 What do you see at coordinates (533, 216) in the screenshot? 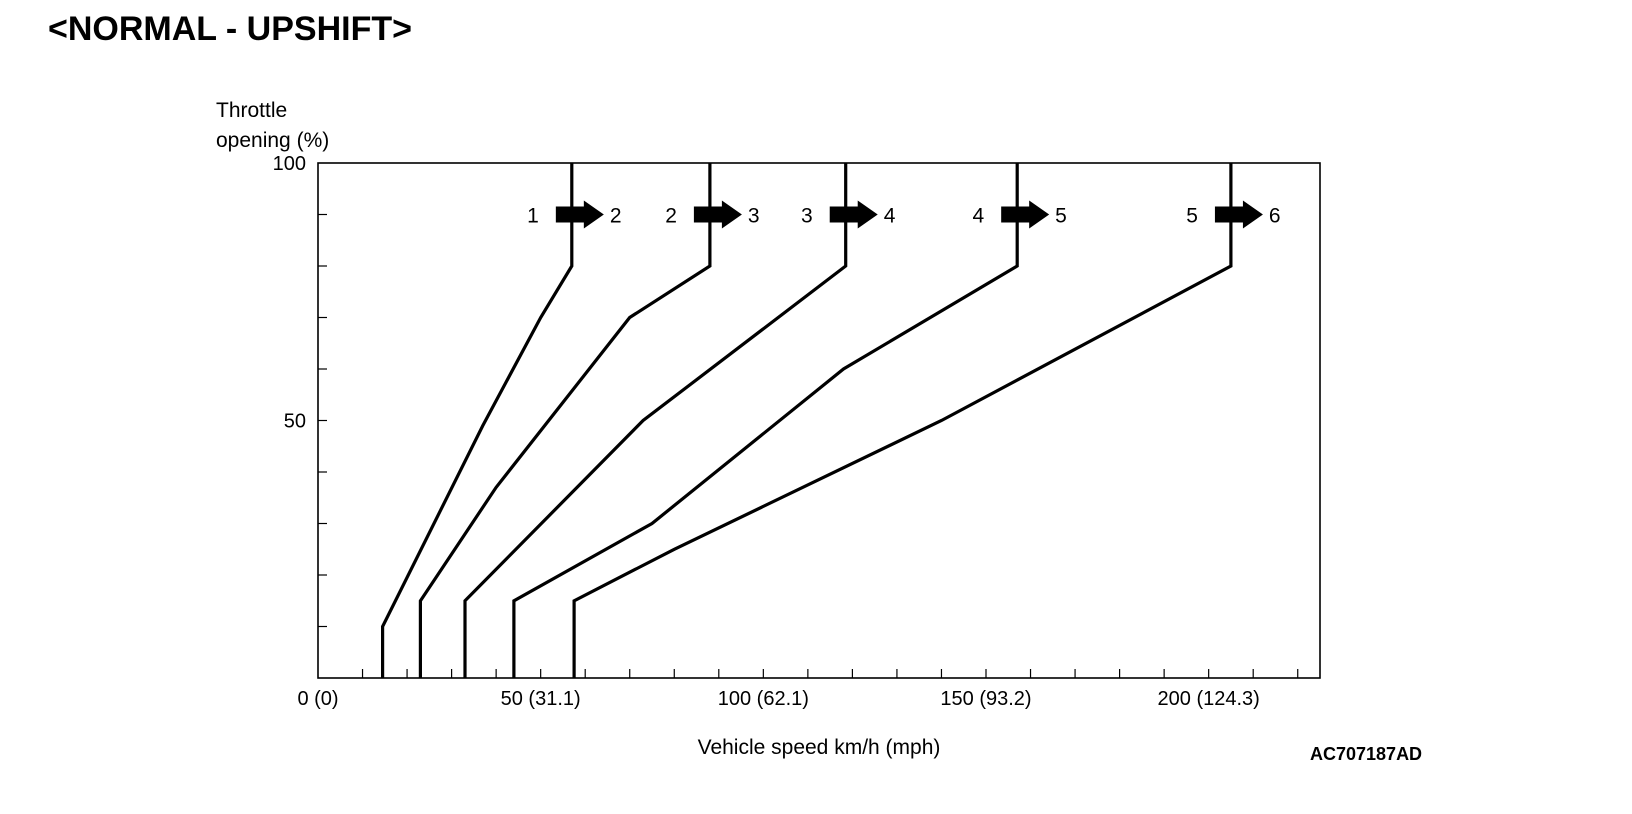
I see `shift-from-label: 1` at bounding box center [533, 216].